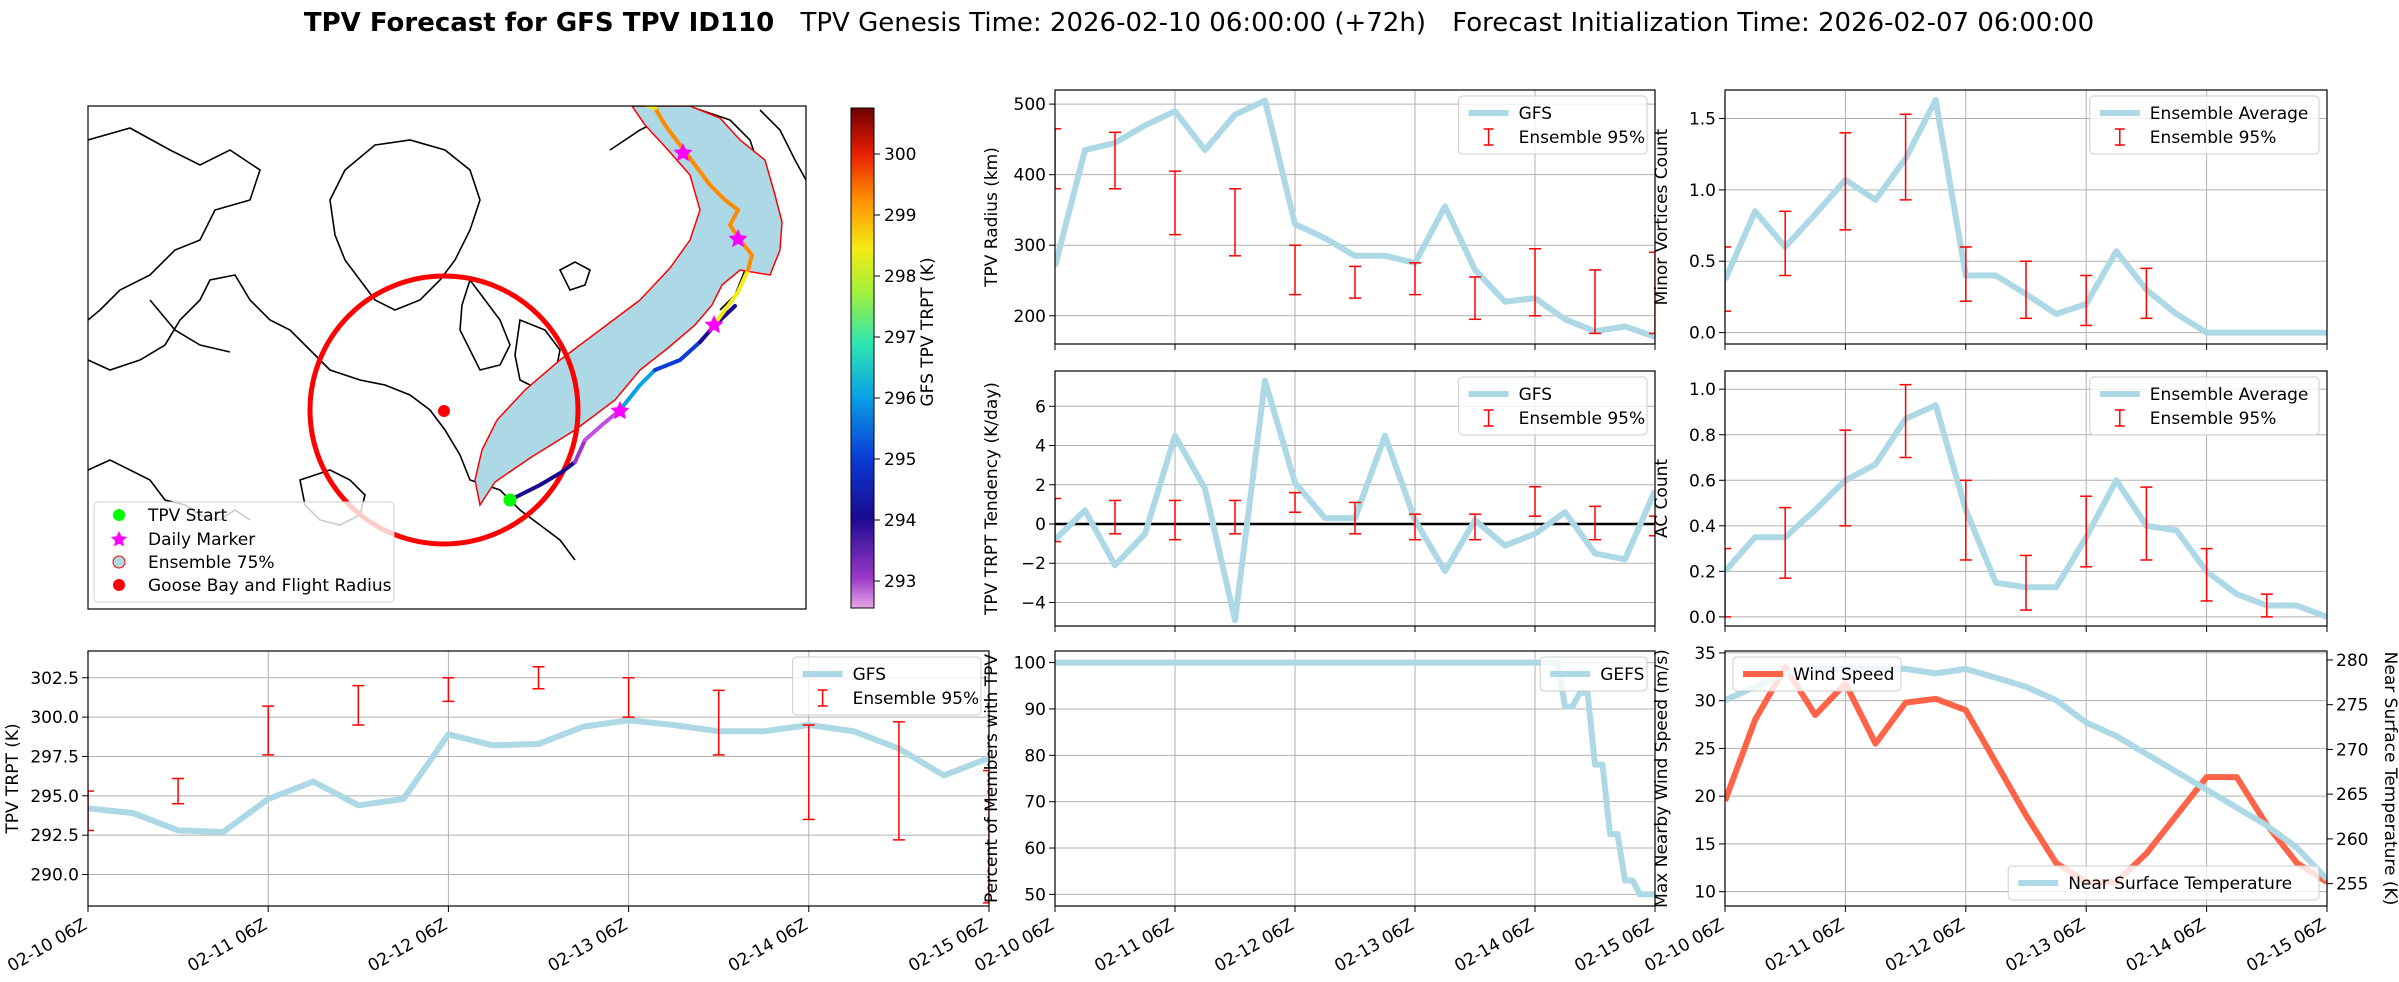  What do you see at coordinates (1035, 756) in the screenshot?
I see `y-tick-label: 80` at bounding box center [1035, 756].